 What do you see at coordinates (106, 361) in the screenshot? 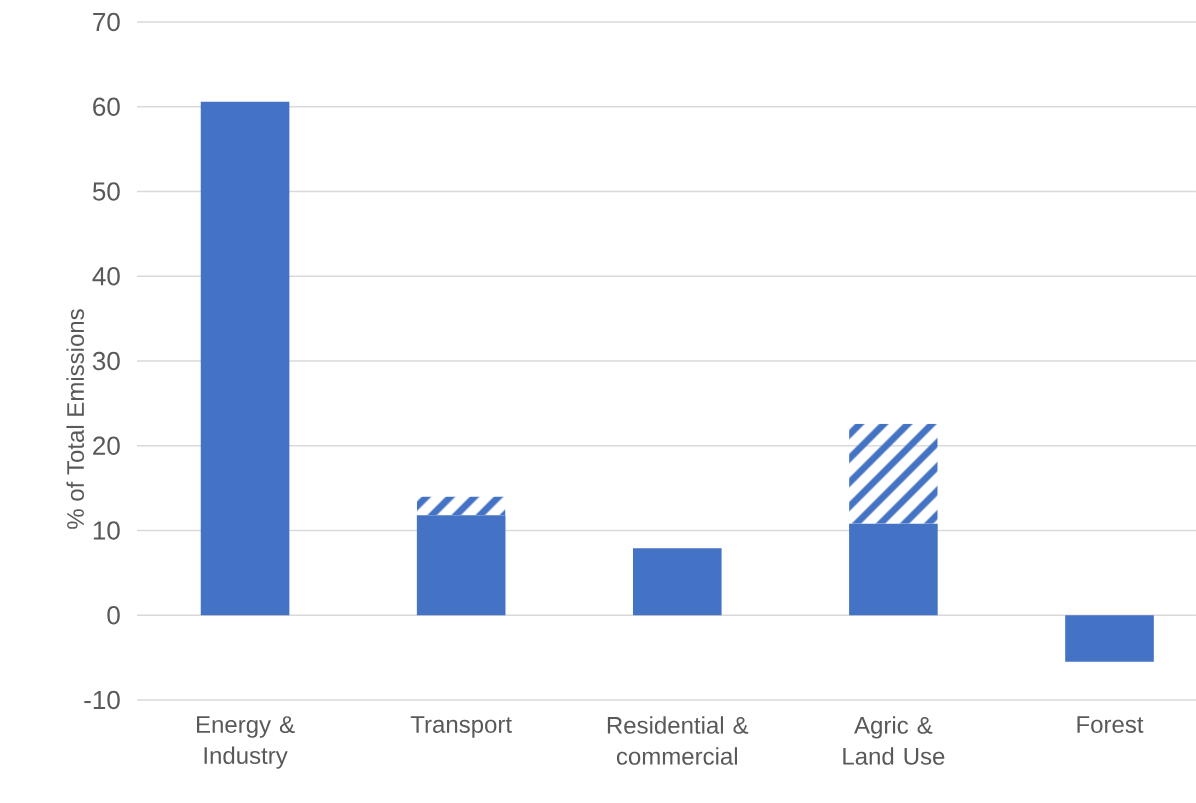
I see `y-tick-label: 30` at bounding box center [106, 361].